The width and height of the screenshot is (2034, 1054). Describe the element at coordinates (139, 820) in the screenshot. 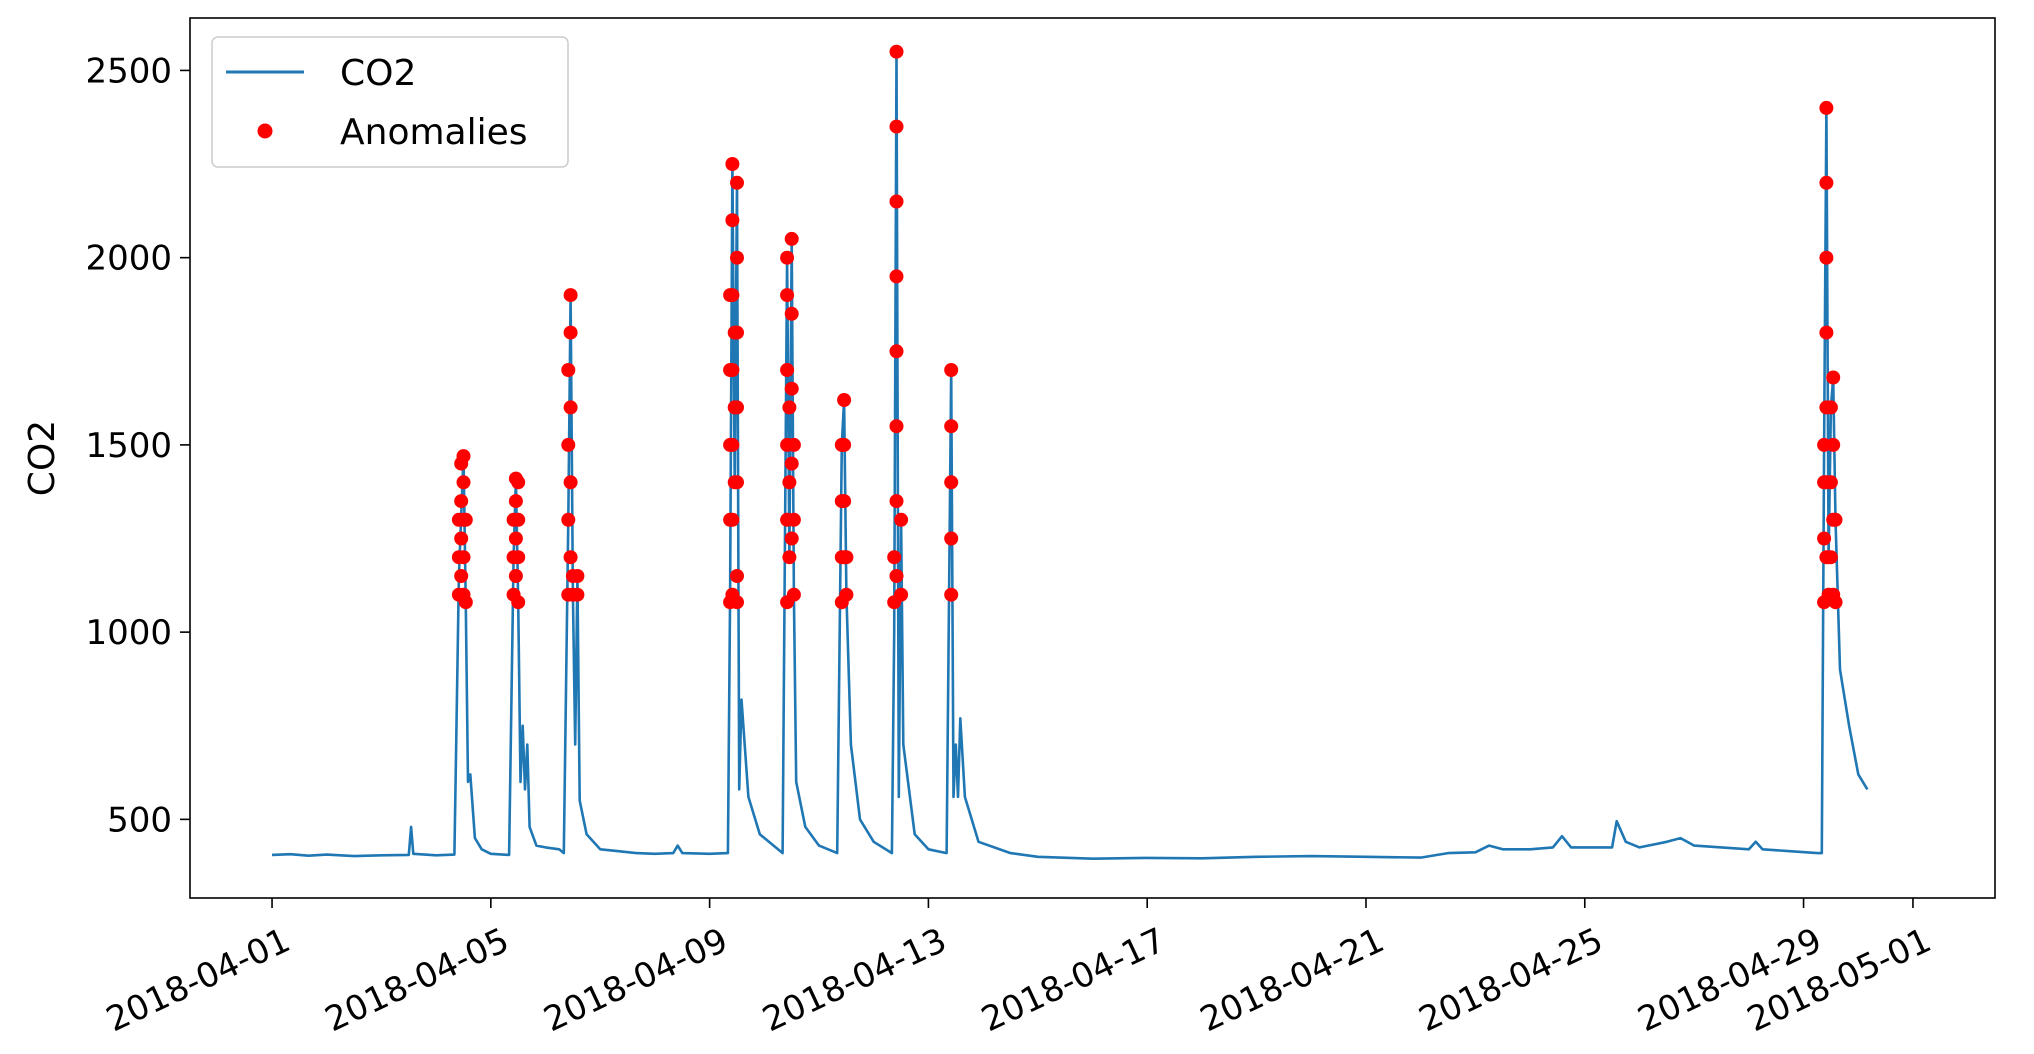

I see `y-tick-label: 500` at that location.